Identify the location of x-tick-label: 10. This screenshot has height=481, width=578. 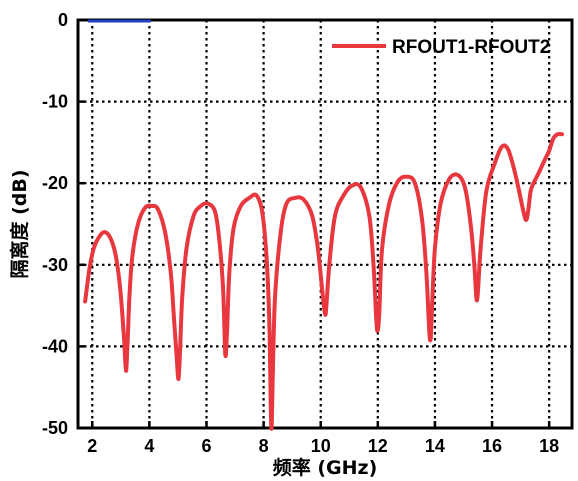
(321, 446).